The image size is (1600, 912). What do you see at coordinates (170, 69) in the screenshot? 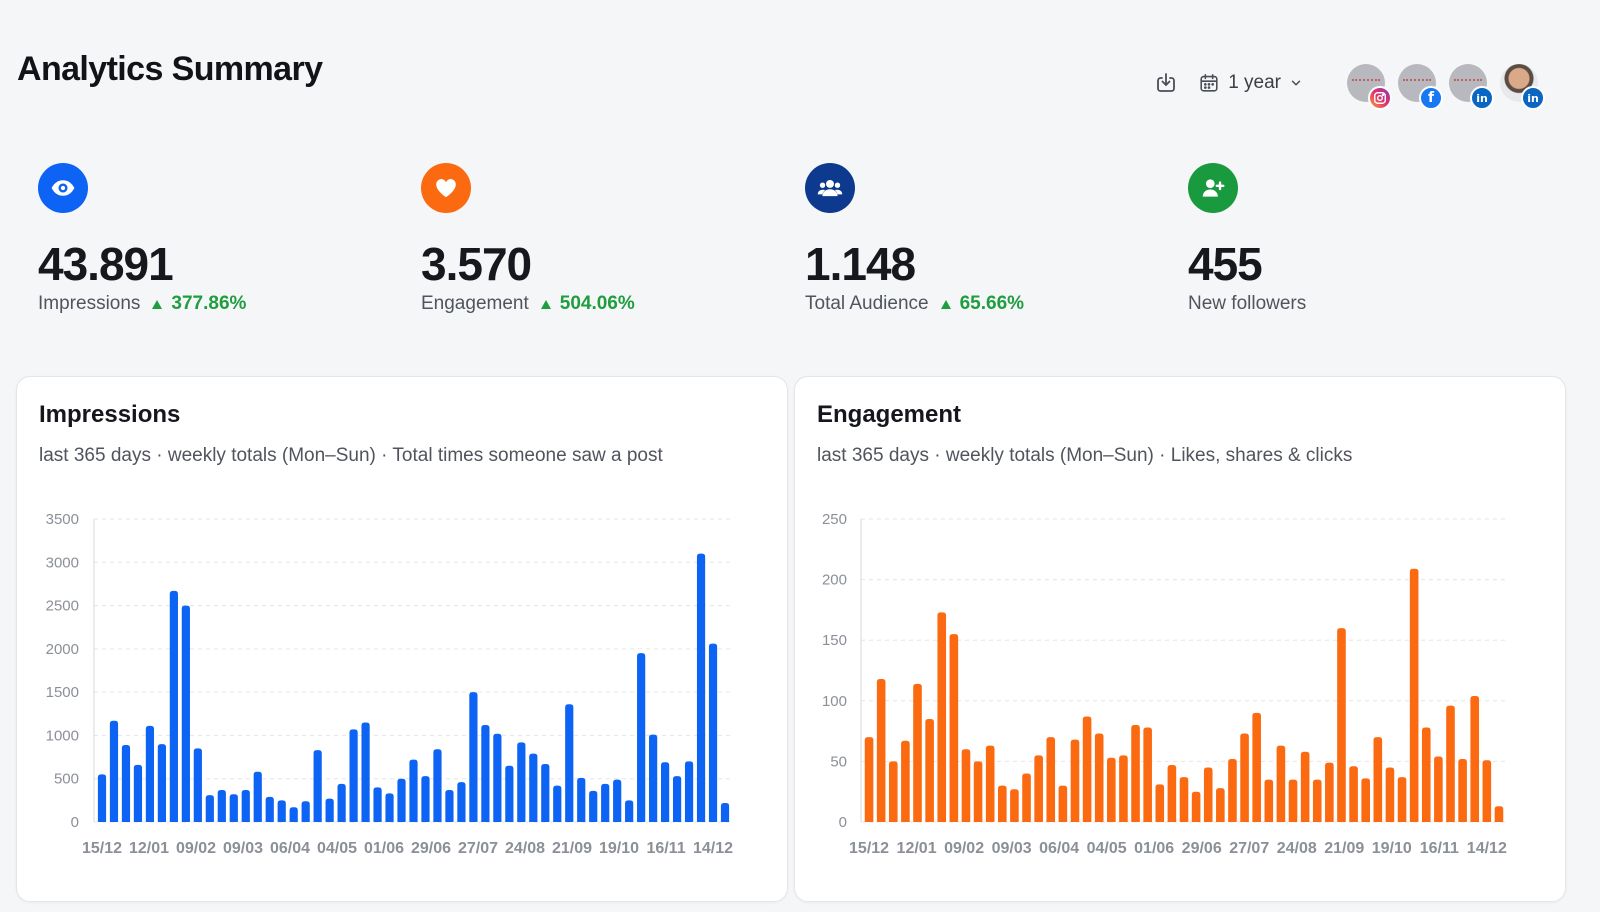
I see `page-title: Analytics Summary` at bounding box center [170, 69].